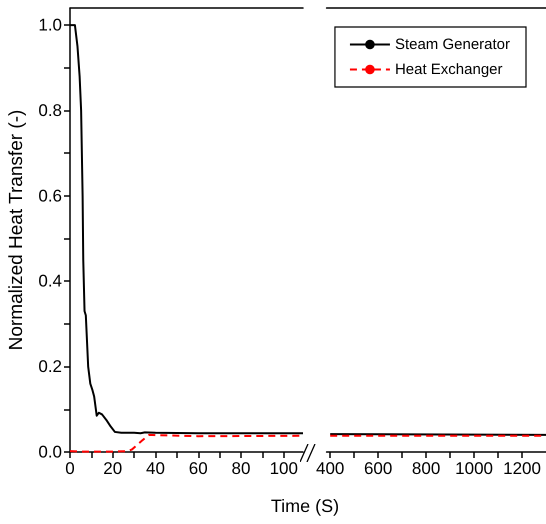 The image size is (546, 524). What do you see at coordinates (112, 468) in the screenshot?
I see `x-tick-label: 20` at bounding box center [112, 468].